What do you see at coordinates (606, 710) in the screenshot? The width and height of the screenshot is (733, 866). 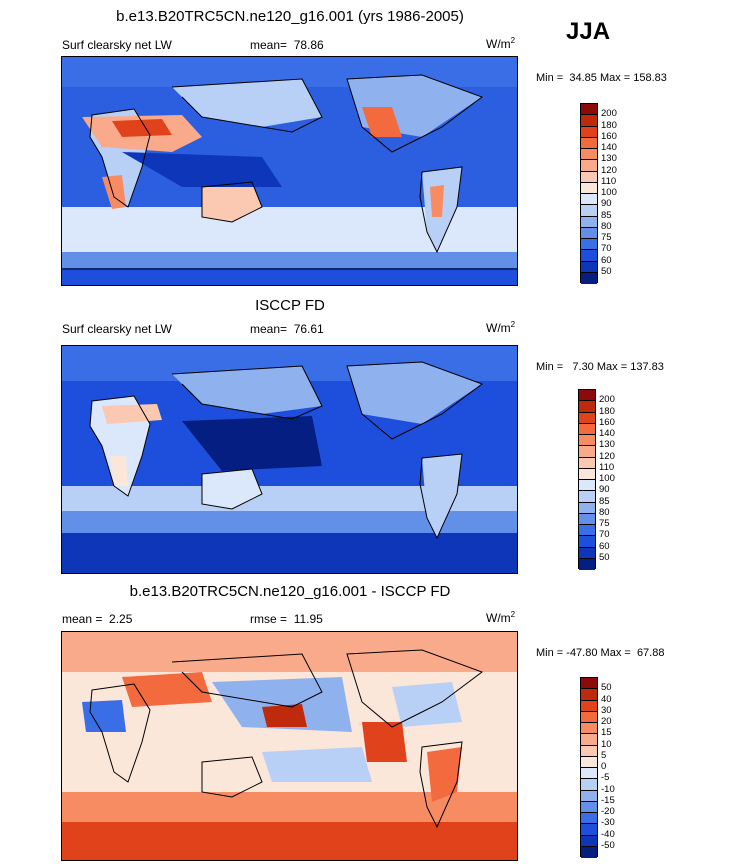 I see `colorbar-tick-label: 30` at bounding box center [606, 710].